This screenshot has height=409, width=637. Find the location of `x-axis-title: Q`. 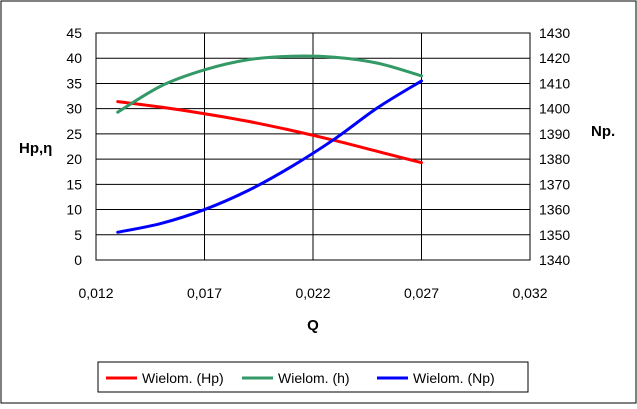

x-axis-title: Q is located at coordinates (313, 325).